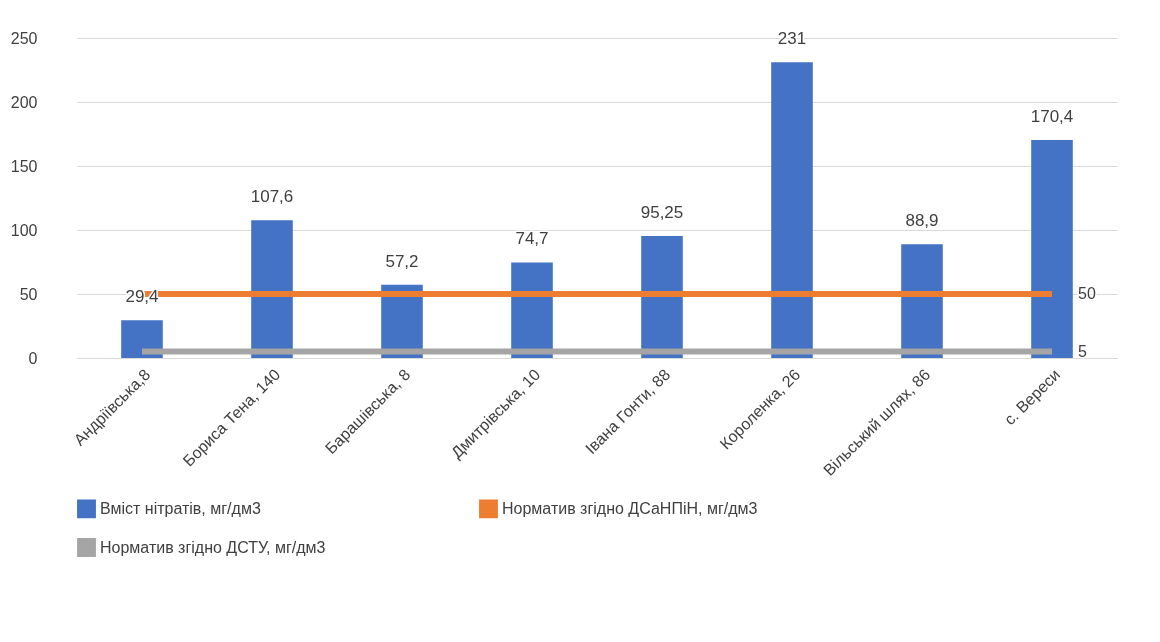 This screenshot has width=1160, height=642. What do you see at coordinates (402, 261) in the screenshot?
I see `data-label: 57,2` at bounding box center [402, 261].